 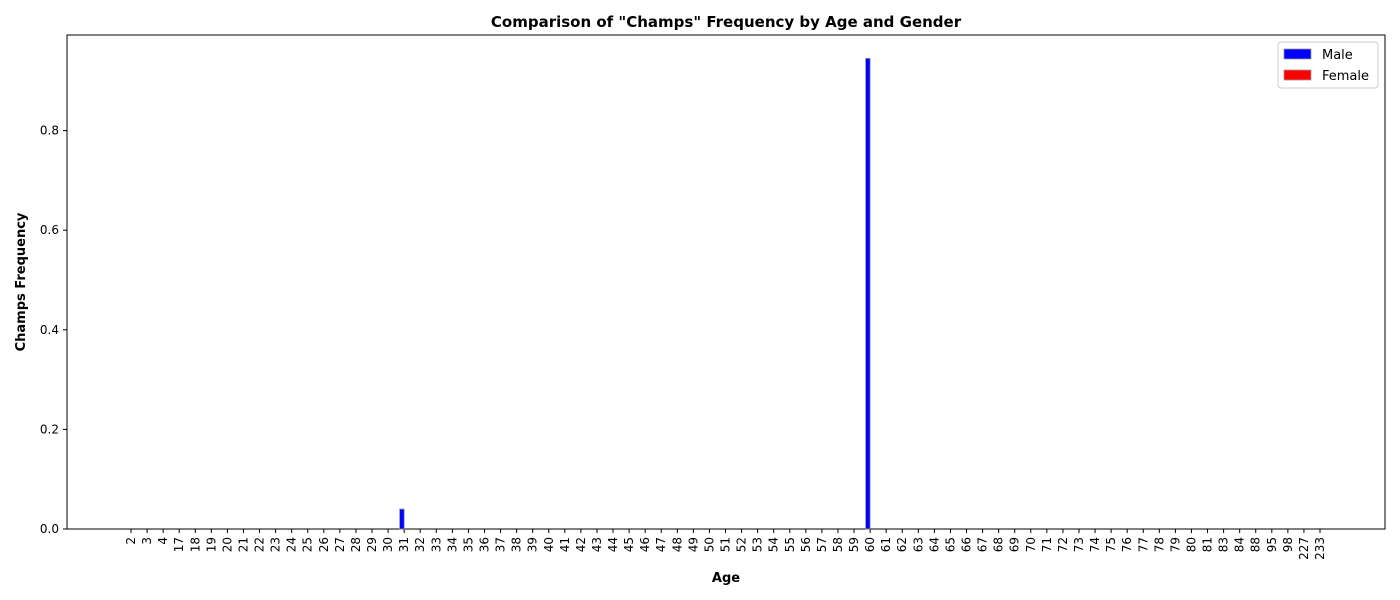 What do you see at coordinates (1127, 544) in the screenshot?
I see `x-tick-label: 76` at bounding box center [1127, 544].